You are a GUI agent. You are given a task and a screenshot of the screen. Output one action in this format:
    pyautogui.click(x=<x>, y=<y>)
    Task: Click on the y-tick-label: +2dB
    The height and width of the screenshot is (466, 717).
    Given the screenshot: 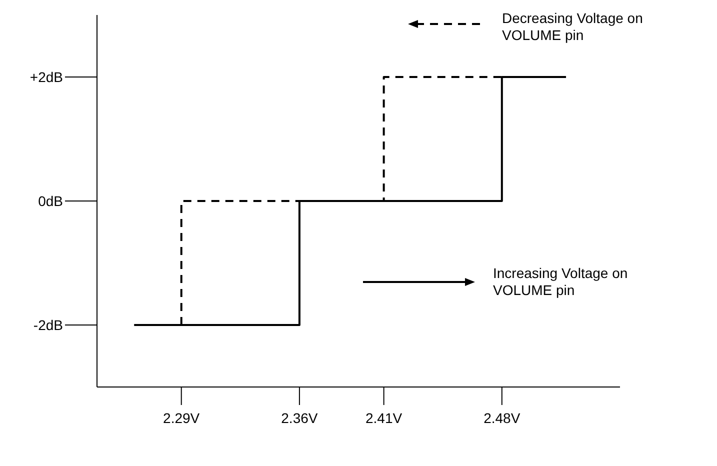 What is the action you would take?
    pyautogui.click(x=46, y=76)
    